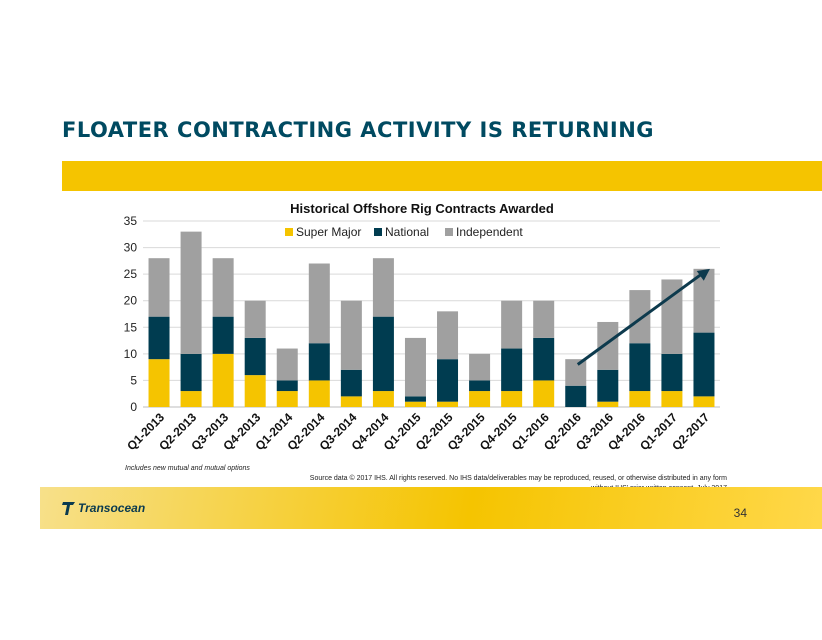  What do you see at coordinates (740, 513) in the screenshot?
I see `page-number: 34` at bounding box center [740, 513].